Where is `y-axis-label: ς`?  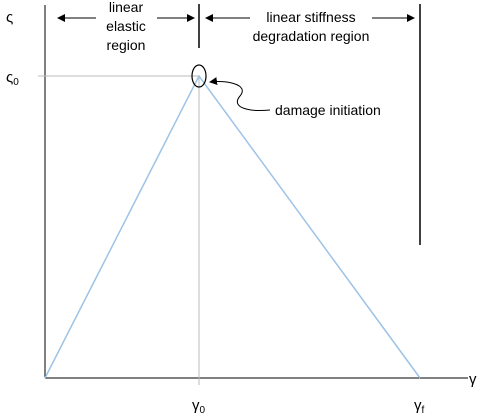
y-axis-label: ς is located at coordinates (9, 17).